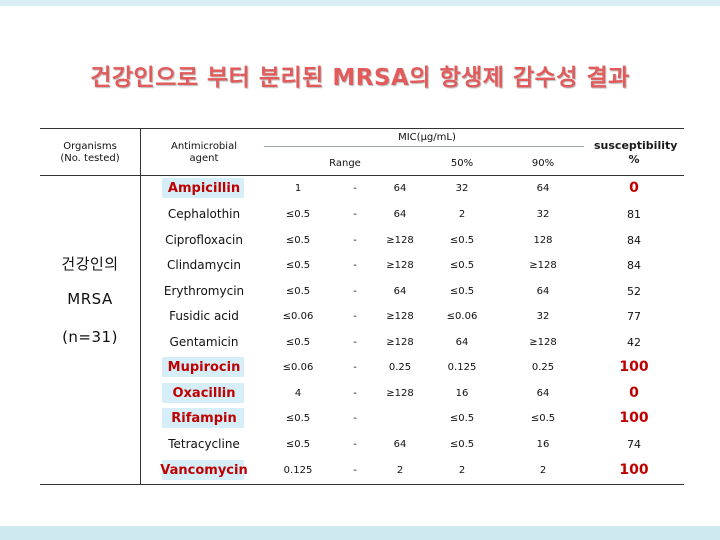 This screenshot has width=720, height=540. I want to click on header-organisms: Organisms (No. tested), so click(90, 153).